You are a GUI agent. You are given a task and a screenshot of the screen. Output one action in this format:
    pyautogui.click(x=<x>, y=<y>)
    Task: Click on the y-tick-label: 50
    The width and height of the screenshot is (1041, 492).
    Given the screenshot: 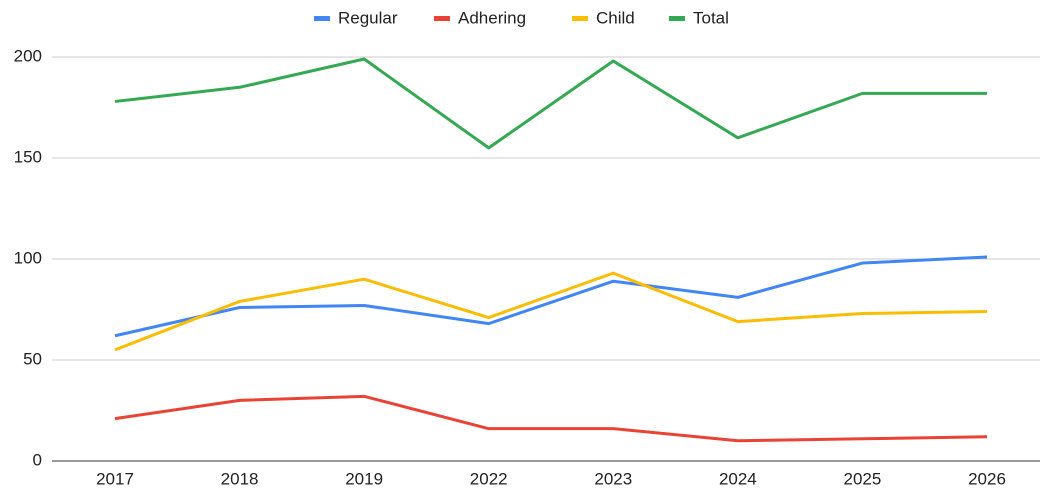 What is the action you would take?
    pyautogui.click(x=32, y=358)
    